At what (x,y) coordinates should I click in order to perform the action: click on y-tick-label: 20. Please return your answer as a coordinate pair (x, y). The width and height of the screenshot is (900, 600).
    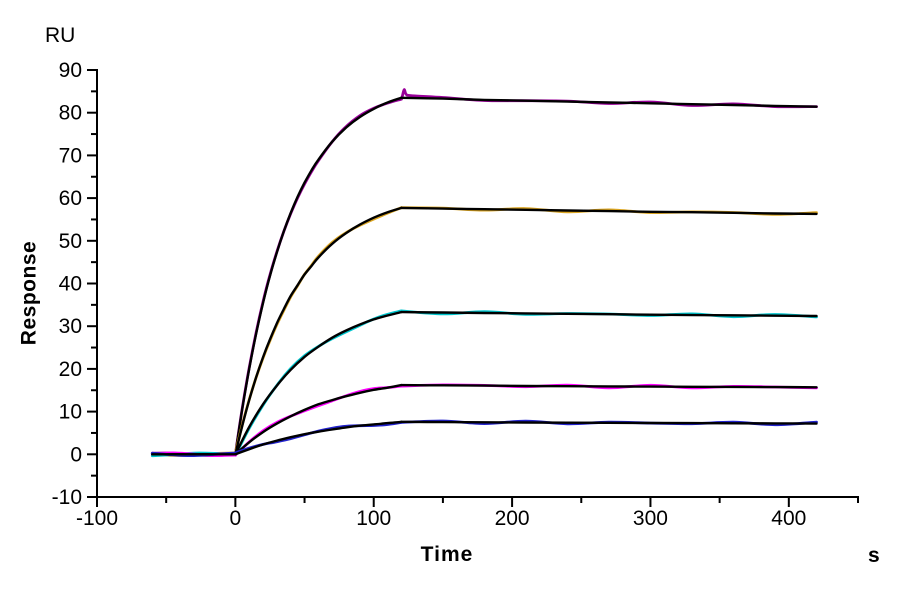
    Looking at the image, I should click on (70, 369).